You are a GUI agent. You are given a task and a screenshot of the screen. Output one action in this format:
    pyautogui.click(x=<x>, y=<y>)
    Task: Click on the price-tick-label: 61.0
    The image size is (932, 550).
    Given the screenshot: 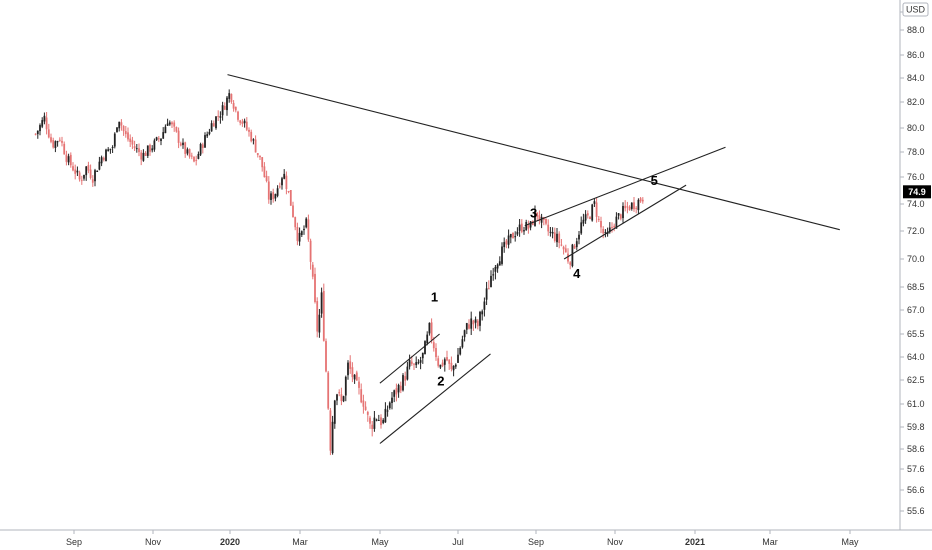 What is the action you would take?
    pyautogui.click(x=916, y=404)
    